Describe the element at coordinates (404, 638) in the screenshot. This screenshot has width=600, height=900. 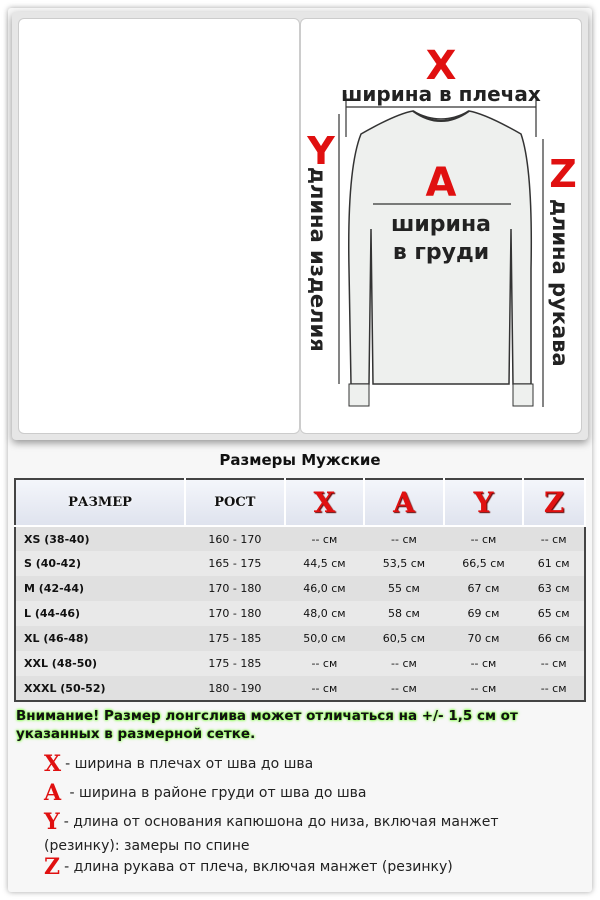
I see `table-cell: 60,5 см` at that location.